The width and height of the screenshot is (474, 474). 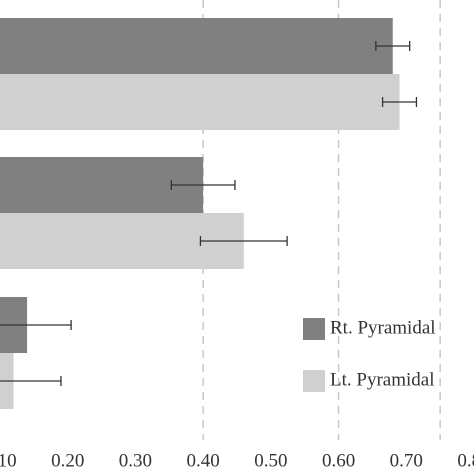 What do you see at coordinates (465, 460) in the screenshot?
I see `x-tick-label: 0.80` at bounding box center [465, 460].